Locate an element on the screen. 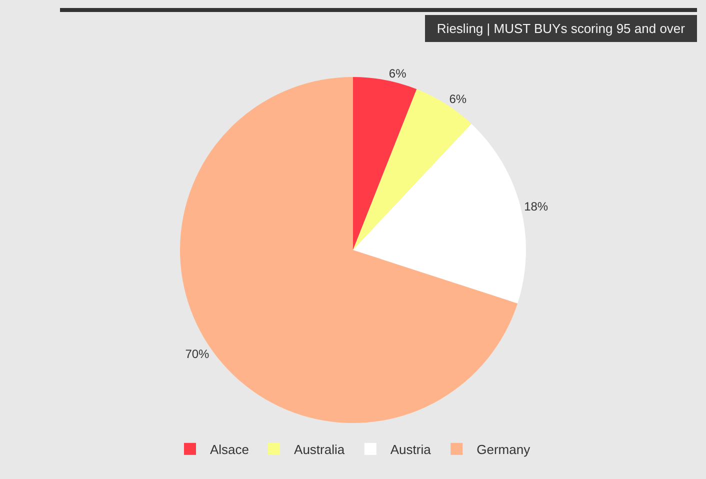 The width and height of the screenshot is (706, 479). data-label: 70% is located at coordinates (197, 354).